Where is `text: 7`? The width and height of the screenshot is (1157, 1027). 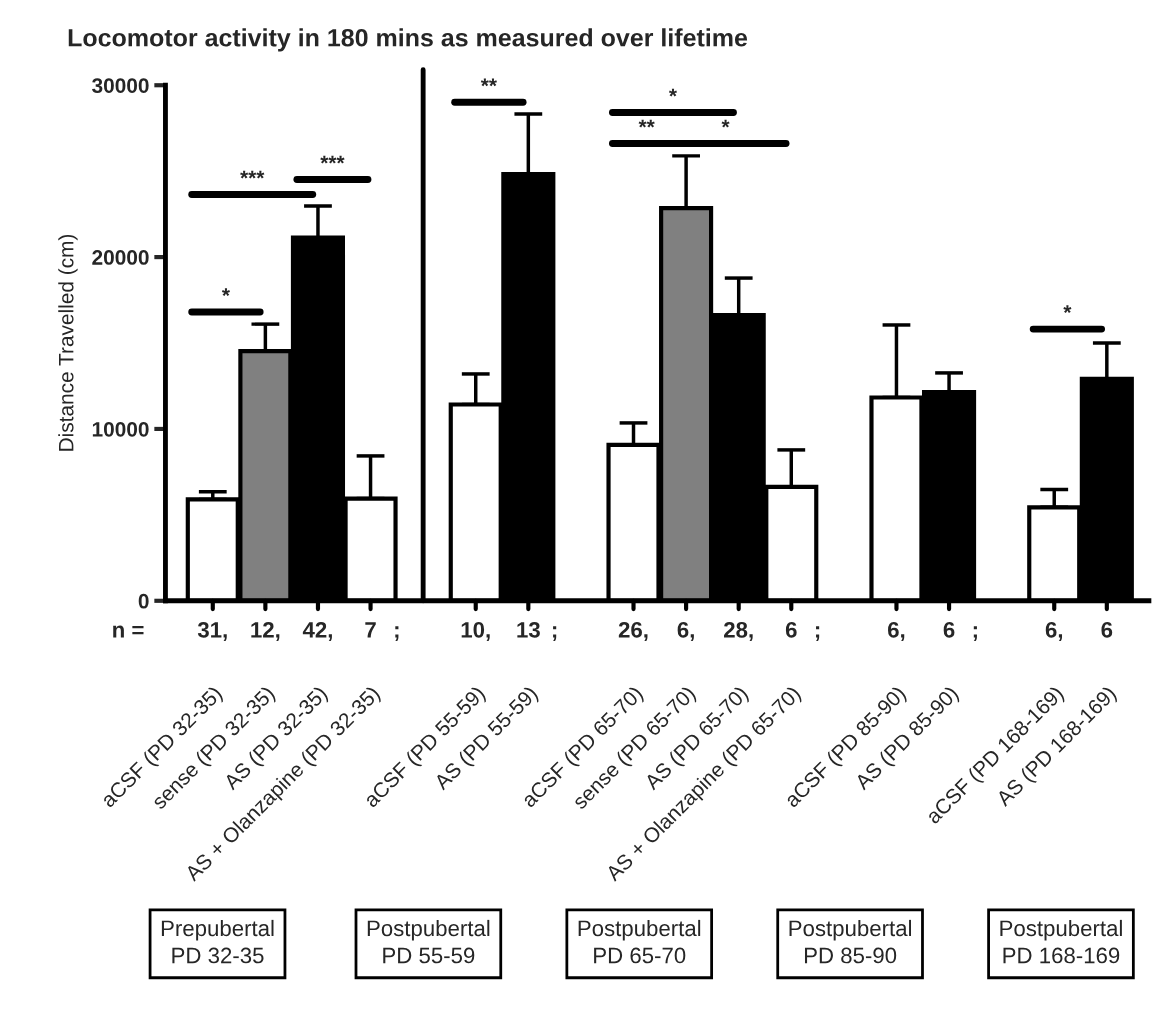 text: 7 is located at coordinates (370, 630).